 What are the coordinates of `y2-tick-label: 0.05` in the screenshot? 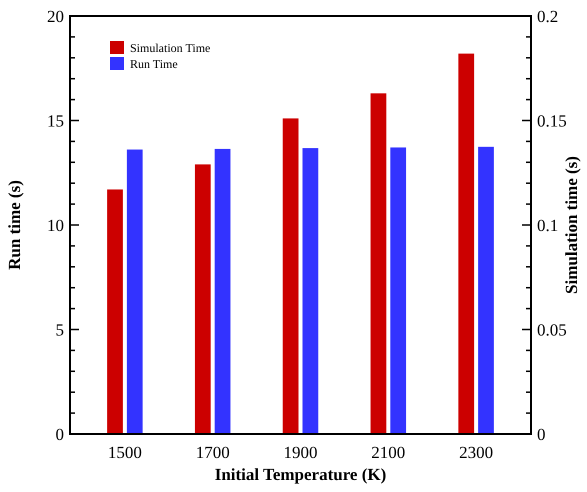 It's located at (552, 330).